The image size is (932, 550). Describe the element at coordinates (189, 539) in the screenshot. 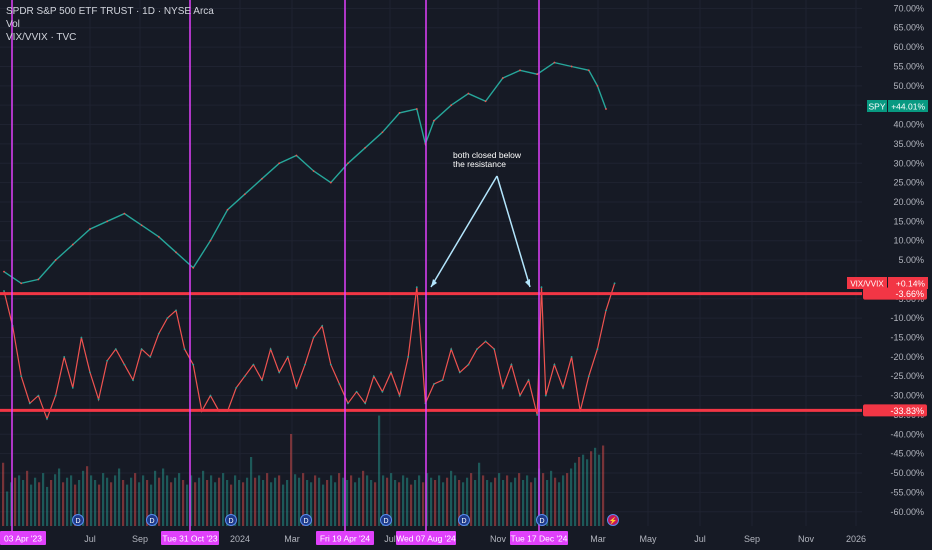

I see `date-marker-label: Tue 31 Oct '23` at that location.